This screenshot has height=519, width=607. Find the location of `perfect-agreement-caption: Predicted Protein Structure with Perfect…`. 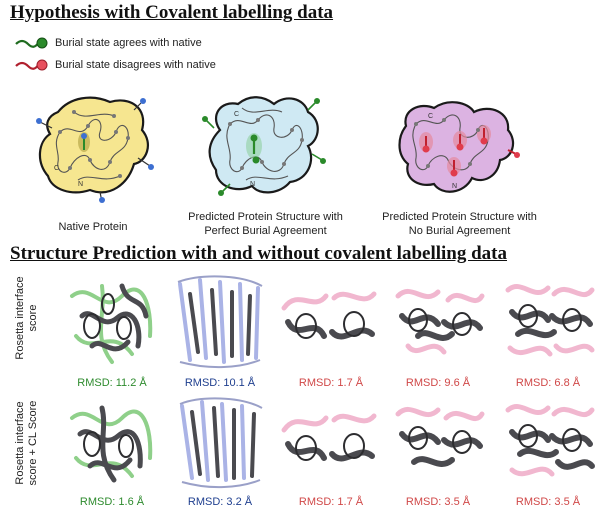

perfect-agreement-caption: Predicted Protein Structure with Perfect… is located at coordinates (265, 224).